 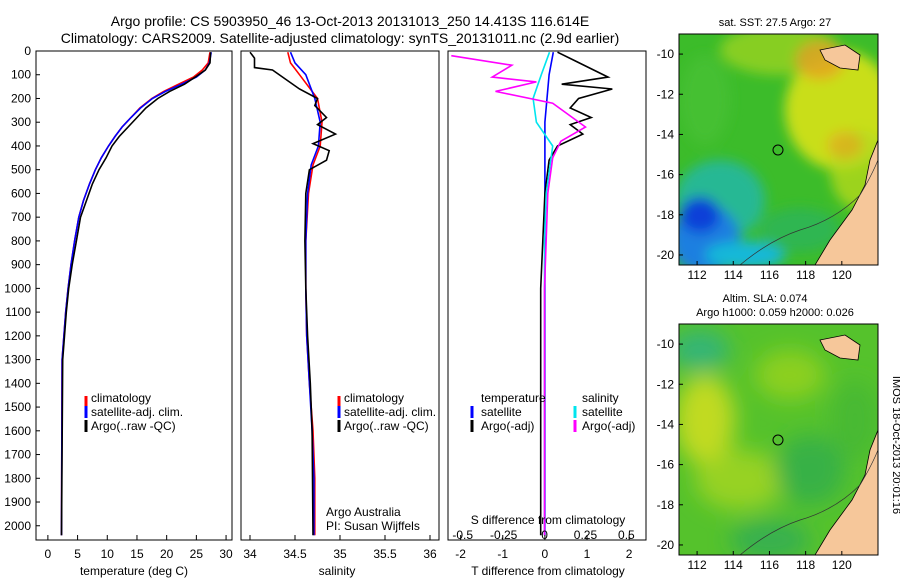 What do you see at coordinates (587, 554) in the screenshot?
I see `difference-profile-xtick-3: 1` at bounding box center [587, 554].